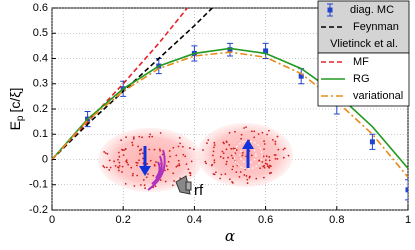  I want to click on x-tick-label: 1, so click(408, 220).